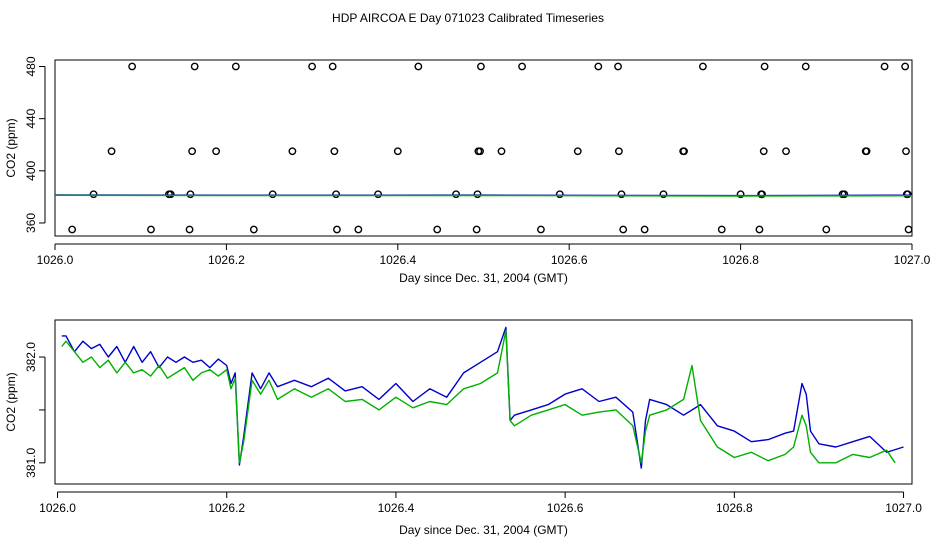 This screenshot has width=936, height=540. I want to click on y-tick-label: 440, so click(31, 118).